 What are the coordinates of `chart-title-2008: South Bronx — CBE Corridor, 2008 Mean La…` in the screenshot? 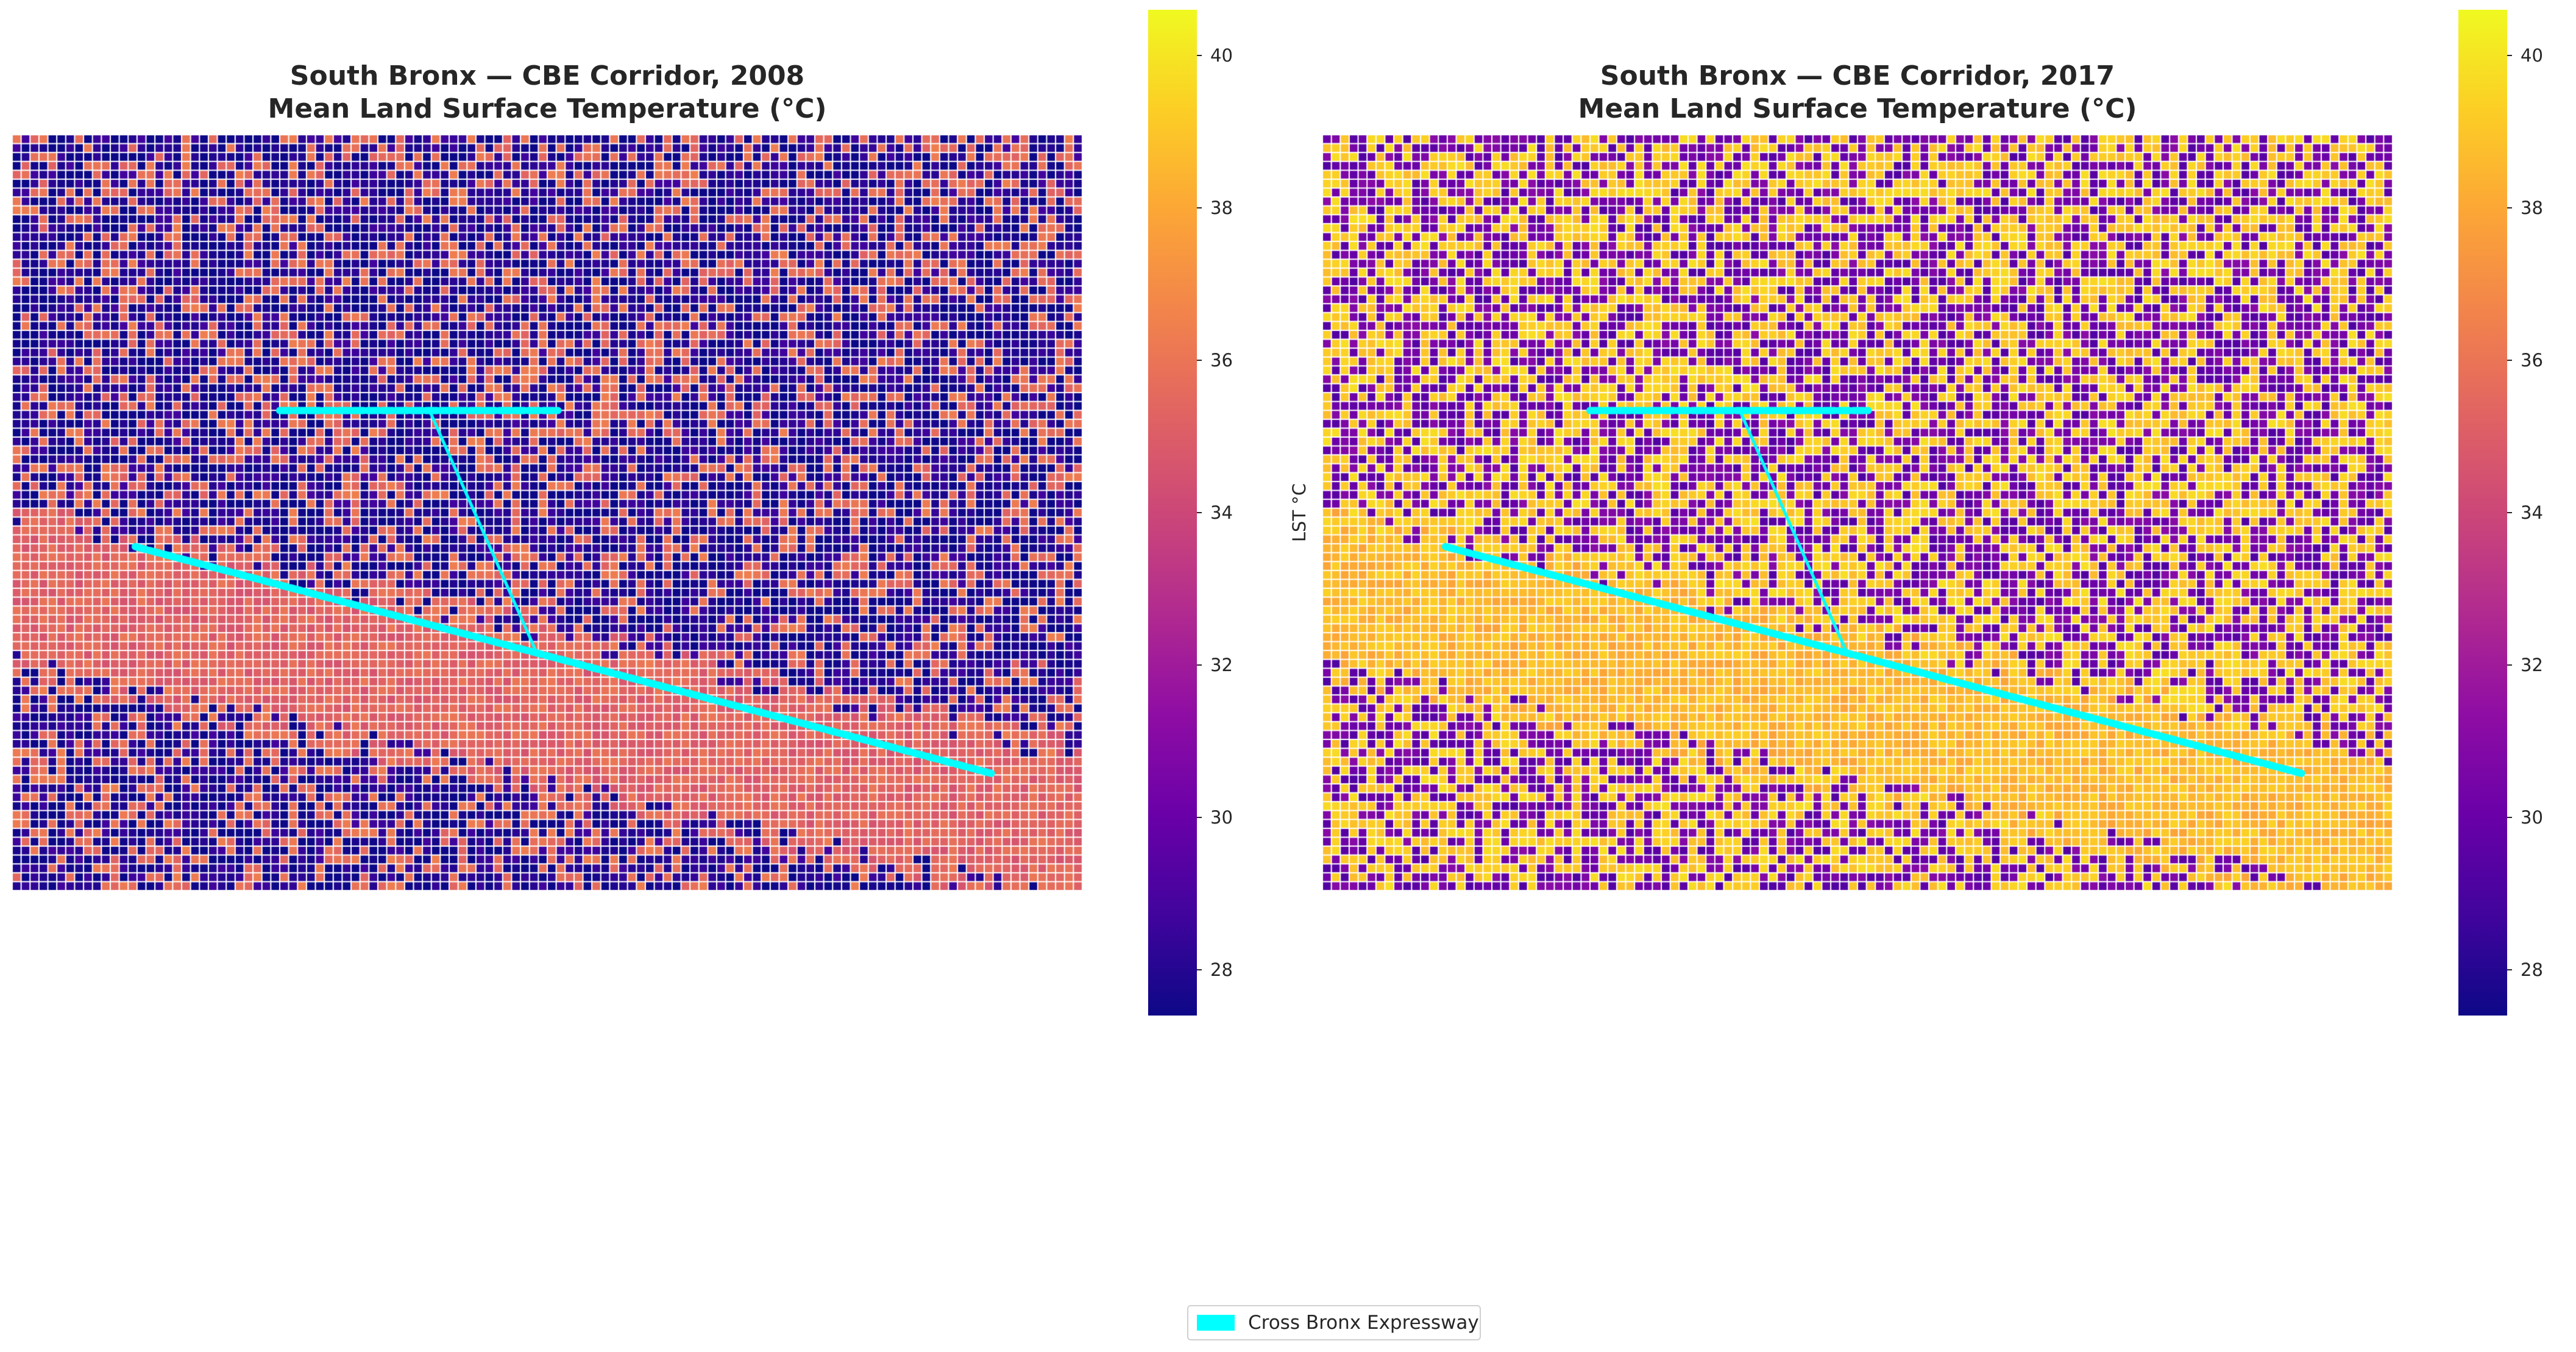 It's located at (547, 93).